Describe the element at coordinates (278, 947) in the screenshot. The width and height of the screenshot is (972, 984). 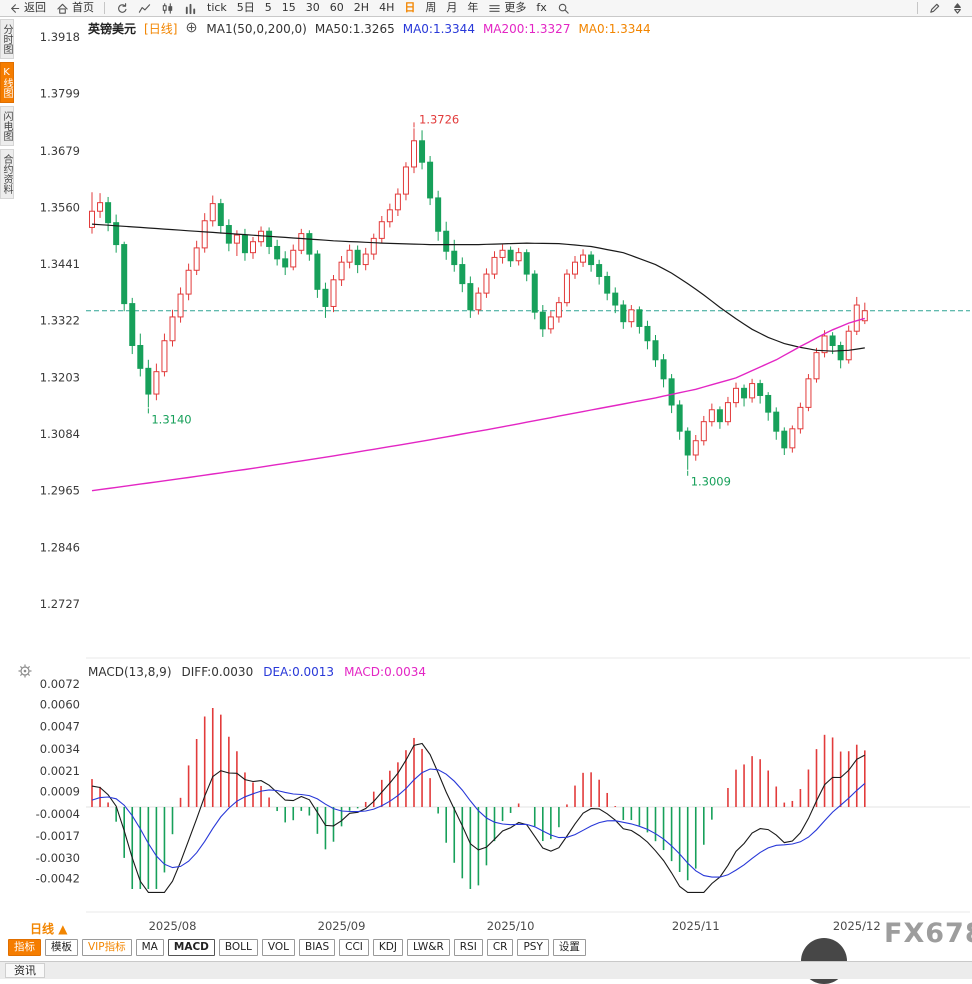
I see `indicator-button-VOL: VOL` at that location.